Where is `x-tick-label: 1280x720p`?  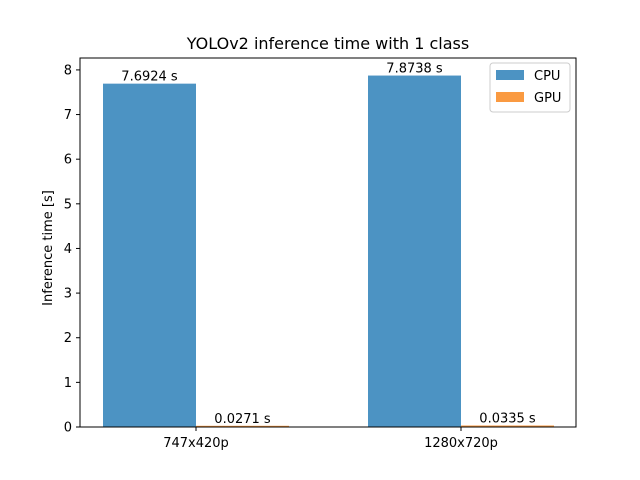
x-tick-label: 1280x720p is located at coordinates (461, 443).